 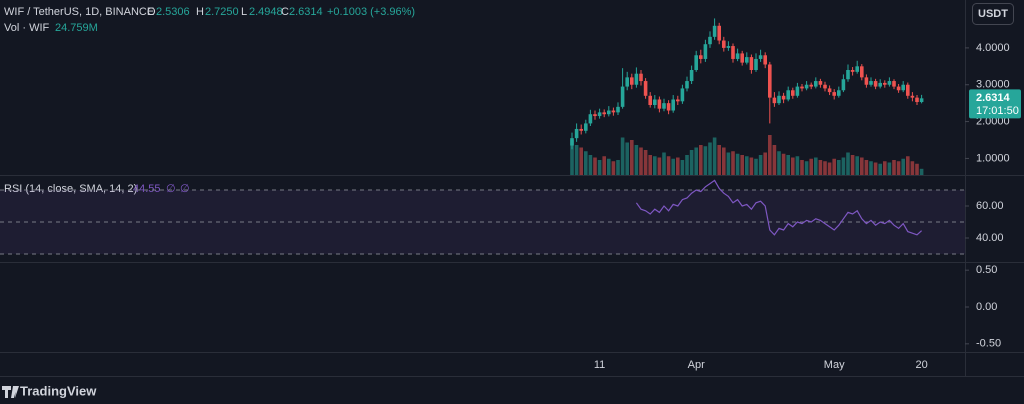 I want to click on ohlc-label: O, so click(x=151, y=12).